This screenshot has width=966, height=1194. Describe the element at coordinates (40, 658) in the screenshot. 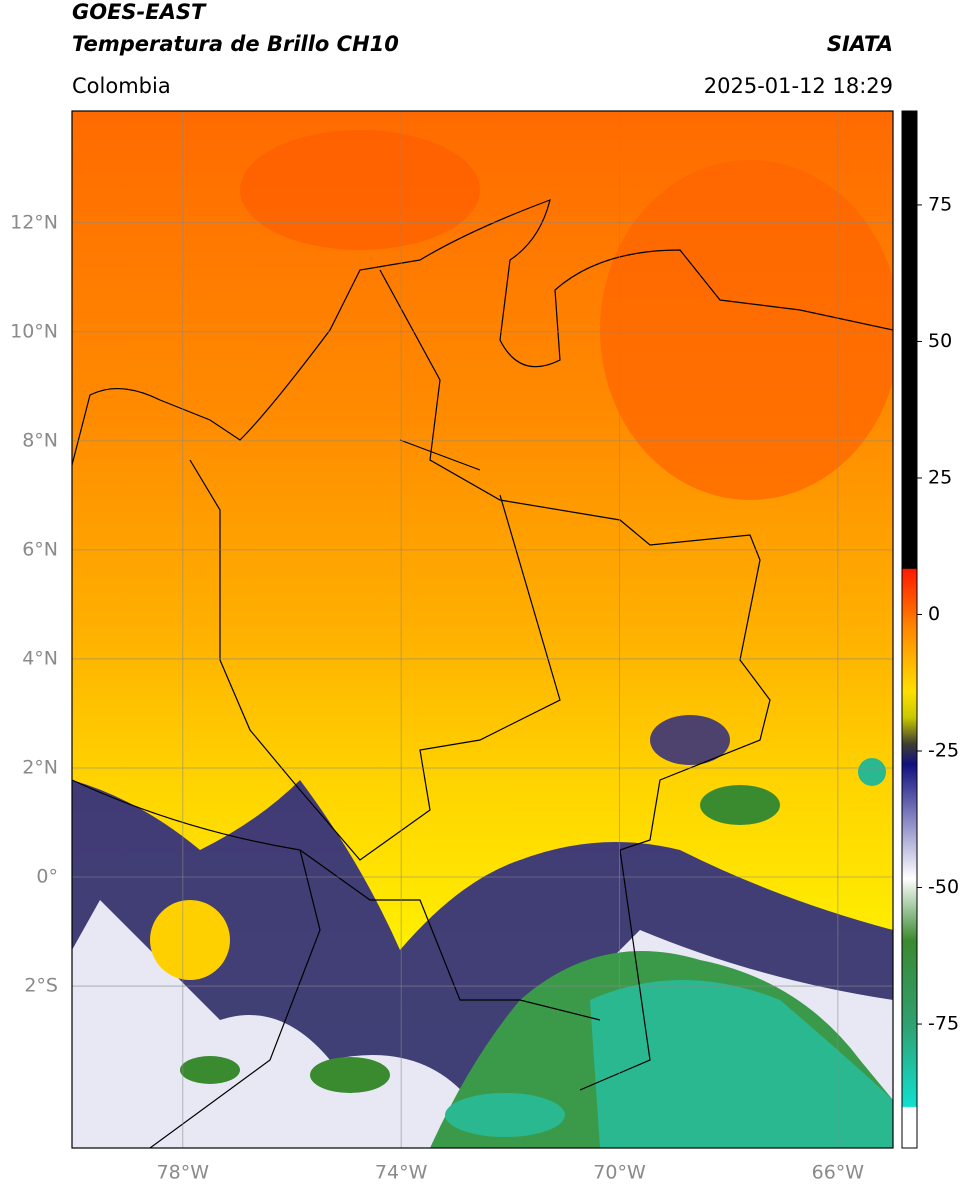

I see `y-tick-label: 4°N` at that location.